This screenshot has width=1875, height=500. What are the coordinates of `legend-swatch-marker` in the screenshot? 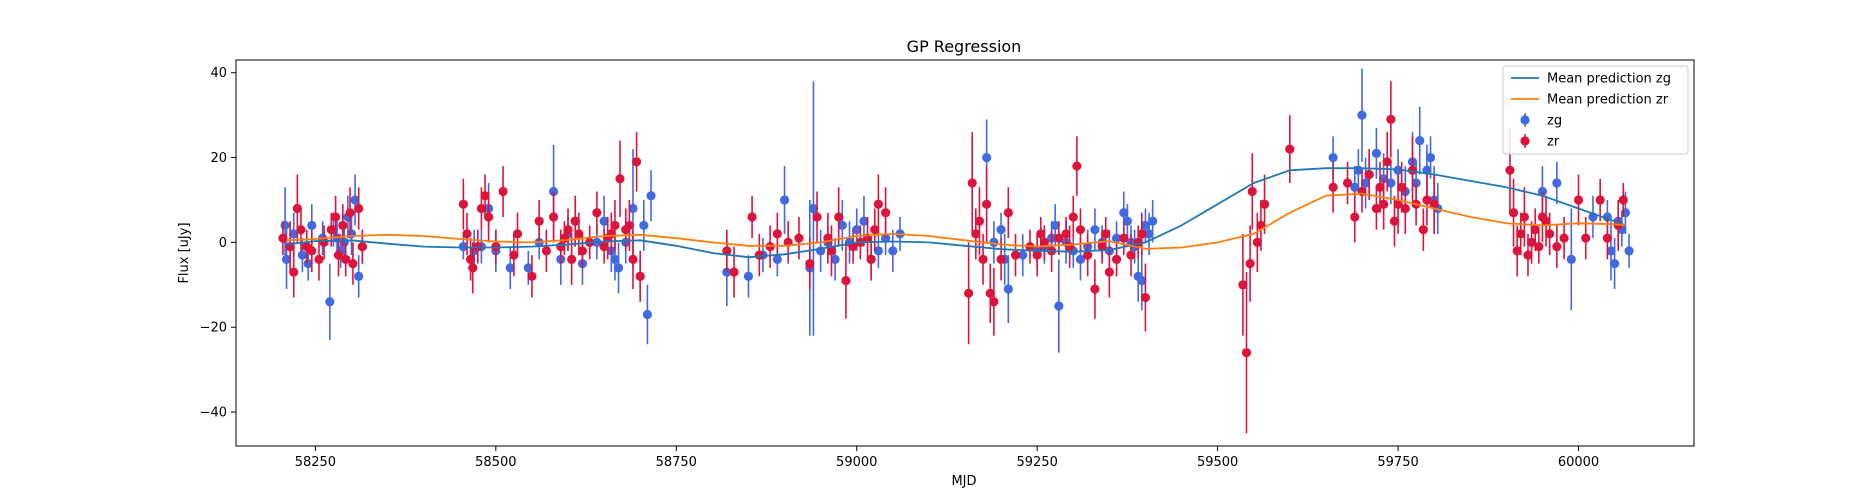 It's located at (1525, 141).